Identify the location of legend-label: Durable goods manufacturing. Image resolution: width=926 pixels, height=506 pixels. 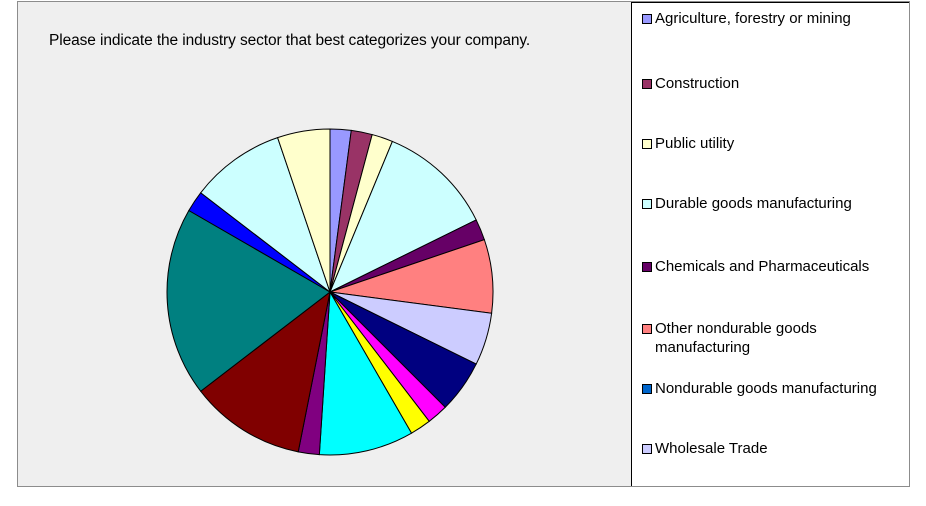
(753, 203).